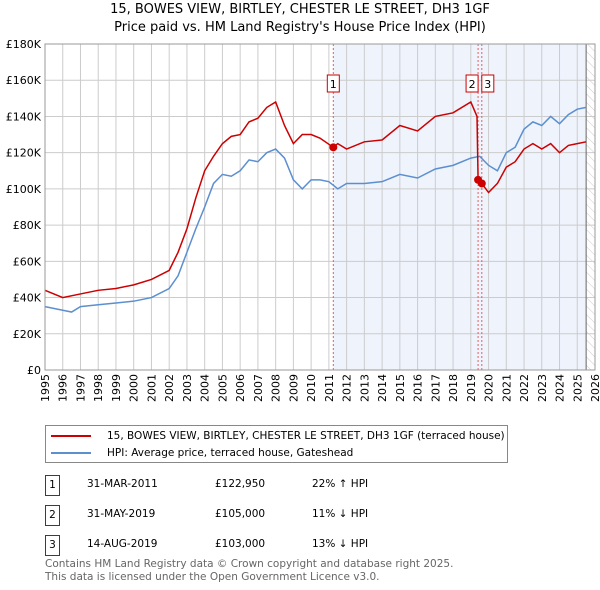 Image resolution: width=600 pixels, height=590 pixels. What do you see at coordinates (340, 514) in the screenshot?
I see `sale-hpi-diff: 11% ↓ HPI` at bounding box center [340, 514].